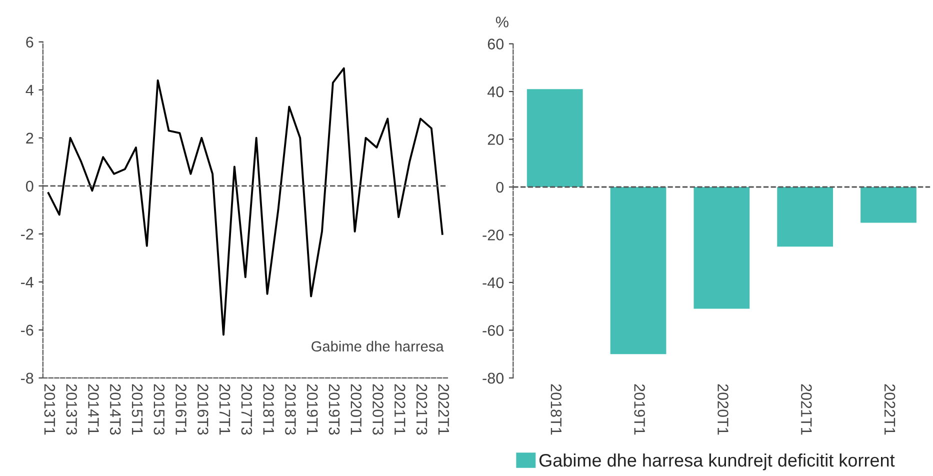  I want to click on x-tick-label: 2019T3, so click(334, 409).